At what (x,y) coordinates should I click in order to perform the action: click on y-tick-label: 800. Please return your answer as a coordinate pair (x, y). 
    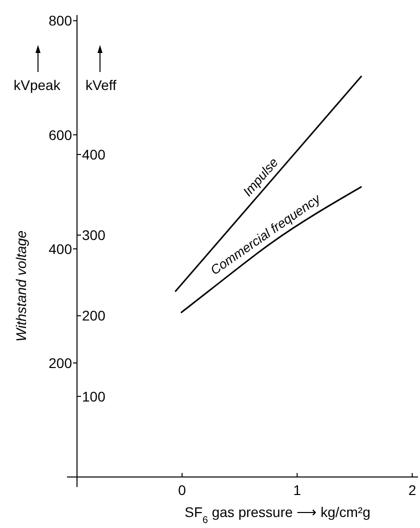
    Looking at the image, I should click on (60, 20).